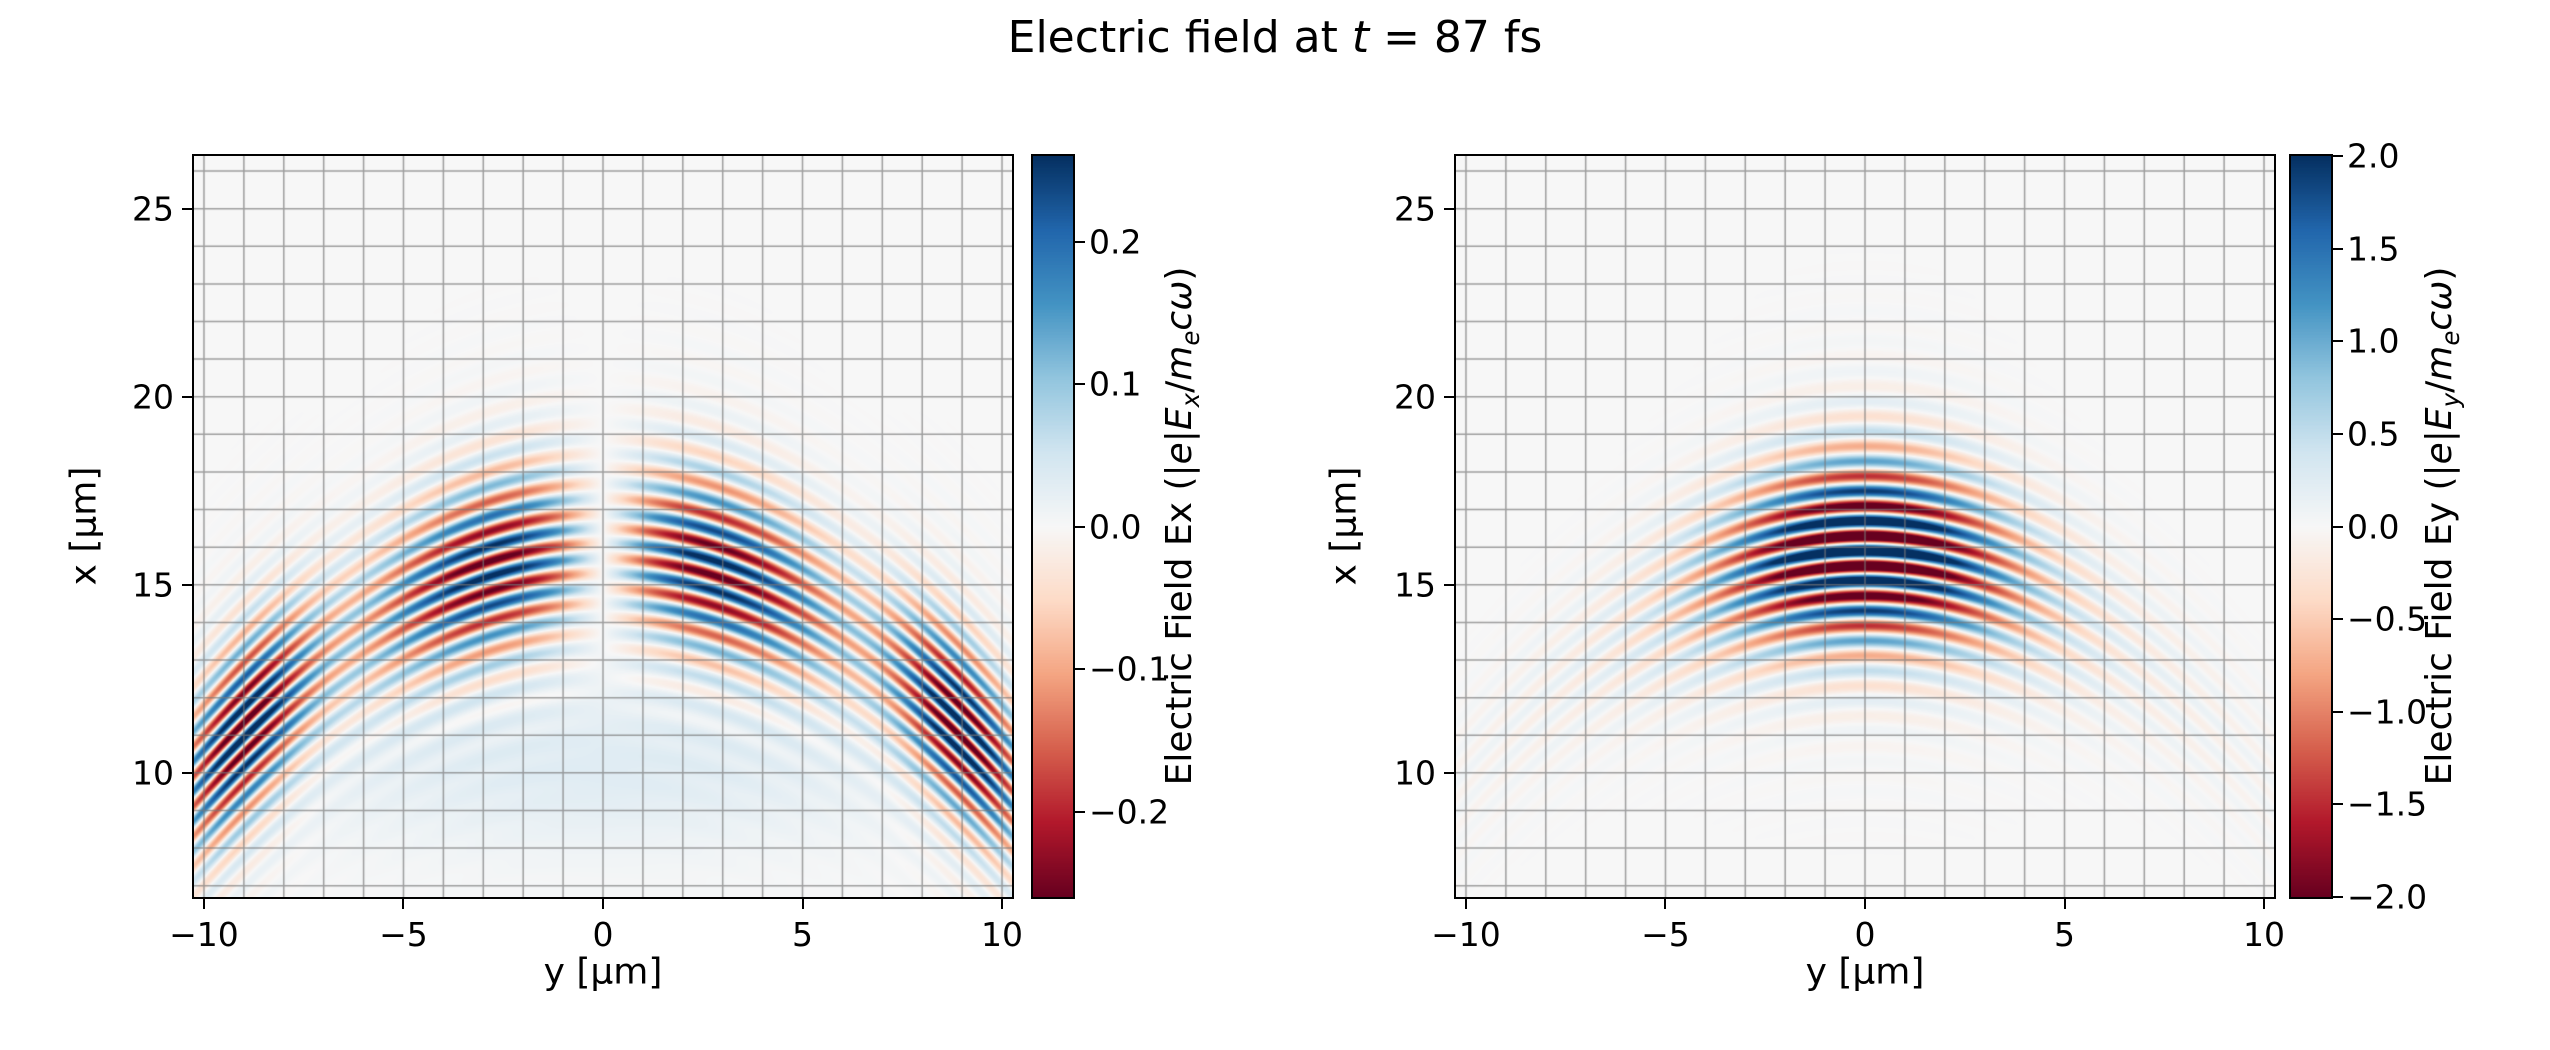 This screenshot has height=1050, width=2550. Describe the element at coordinates (153, 209) in the screenshot. I see `ex-y-tick-label: 25` at that location.